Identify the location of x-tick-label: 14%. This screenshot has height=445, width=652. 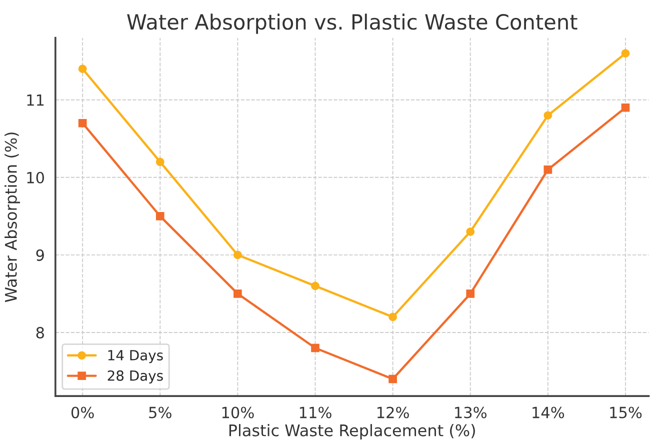
(548, 412).